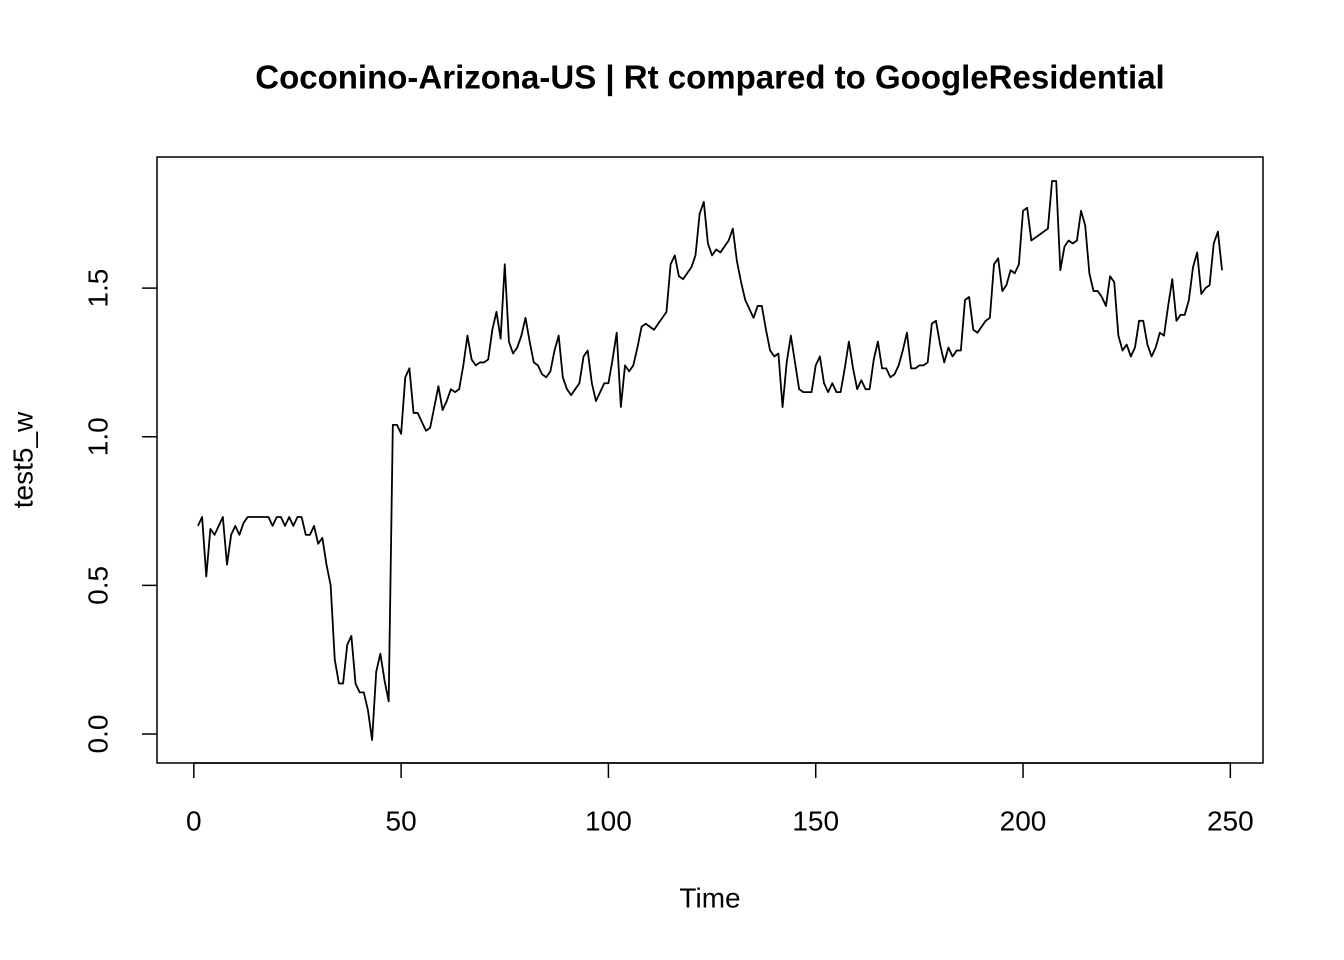  What do you see at coordinates (1023, 820) in the screenshot?
I see `x-tick-label: 200` at bounding box center [1023, 820].